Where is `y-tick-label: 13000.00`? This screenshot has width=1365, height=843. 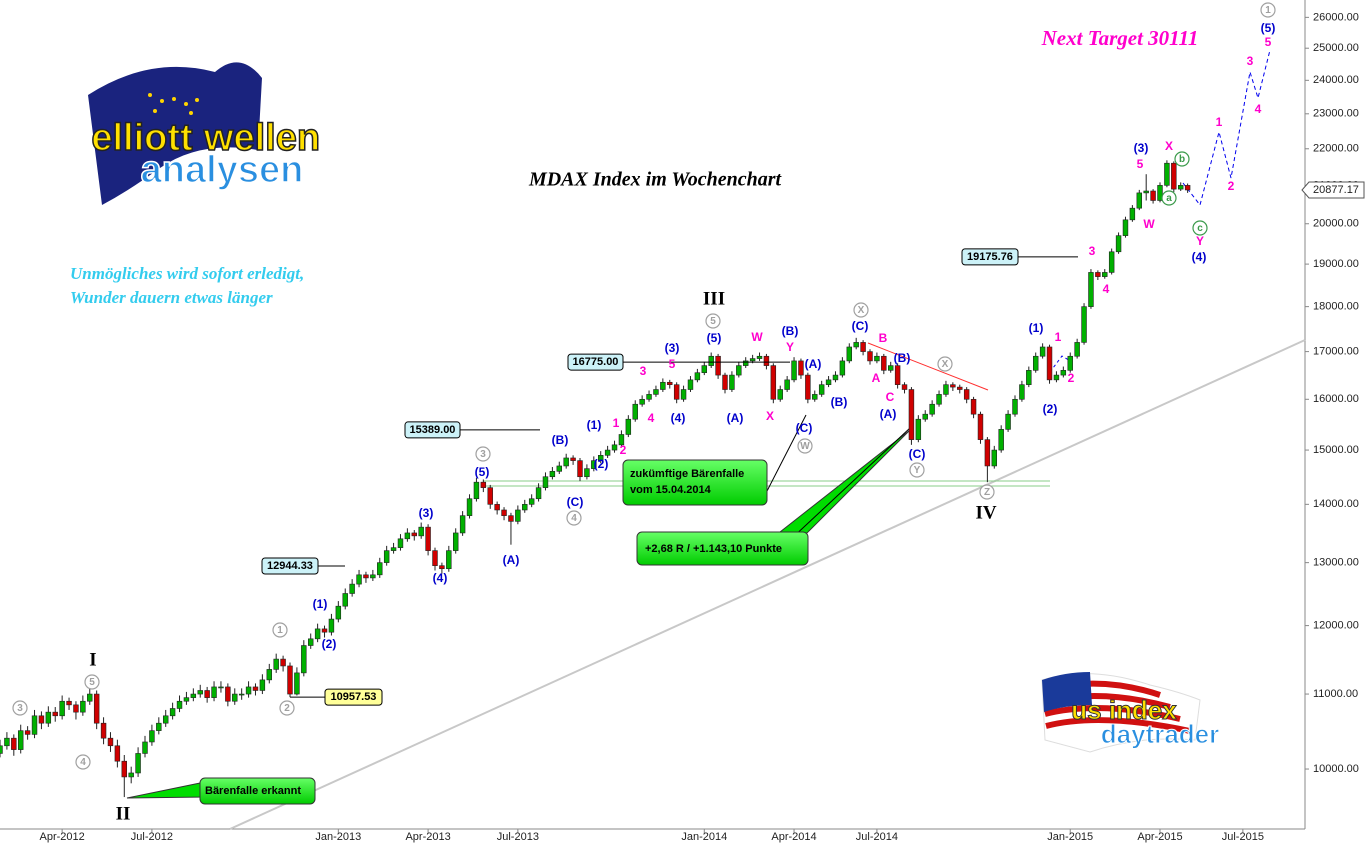
y-tick-label: 13000.00 is located at coordinates (1336, 563).